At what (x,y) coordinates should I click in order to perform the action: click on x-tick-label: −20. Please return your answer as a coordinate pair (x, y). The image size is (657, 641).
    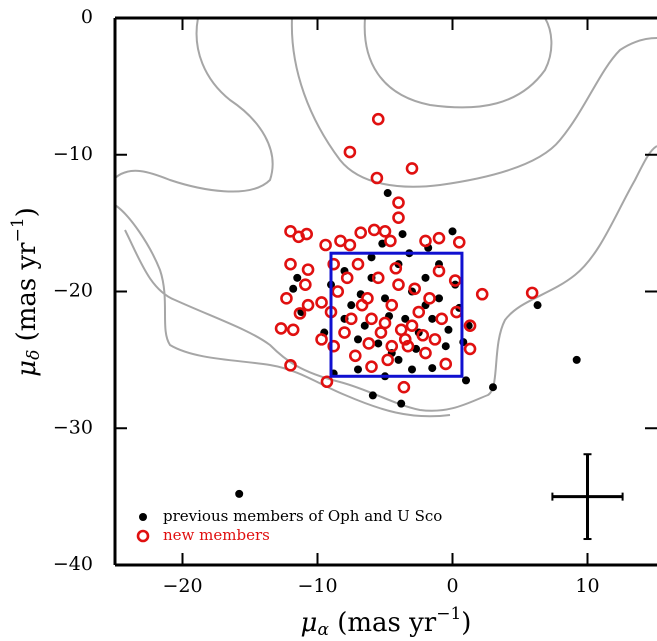
    Looking at the image, I should click on (182, 586).